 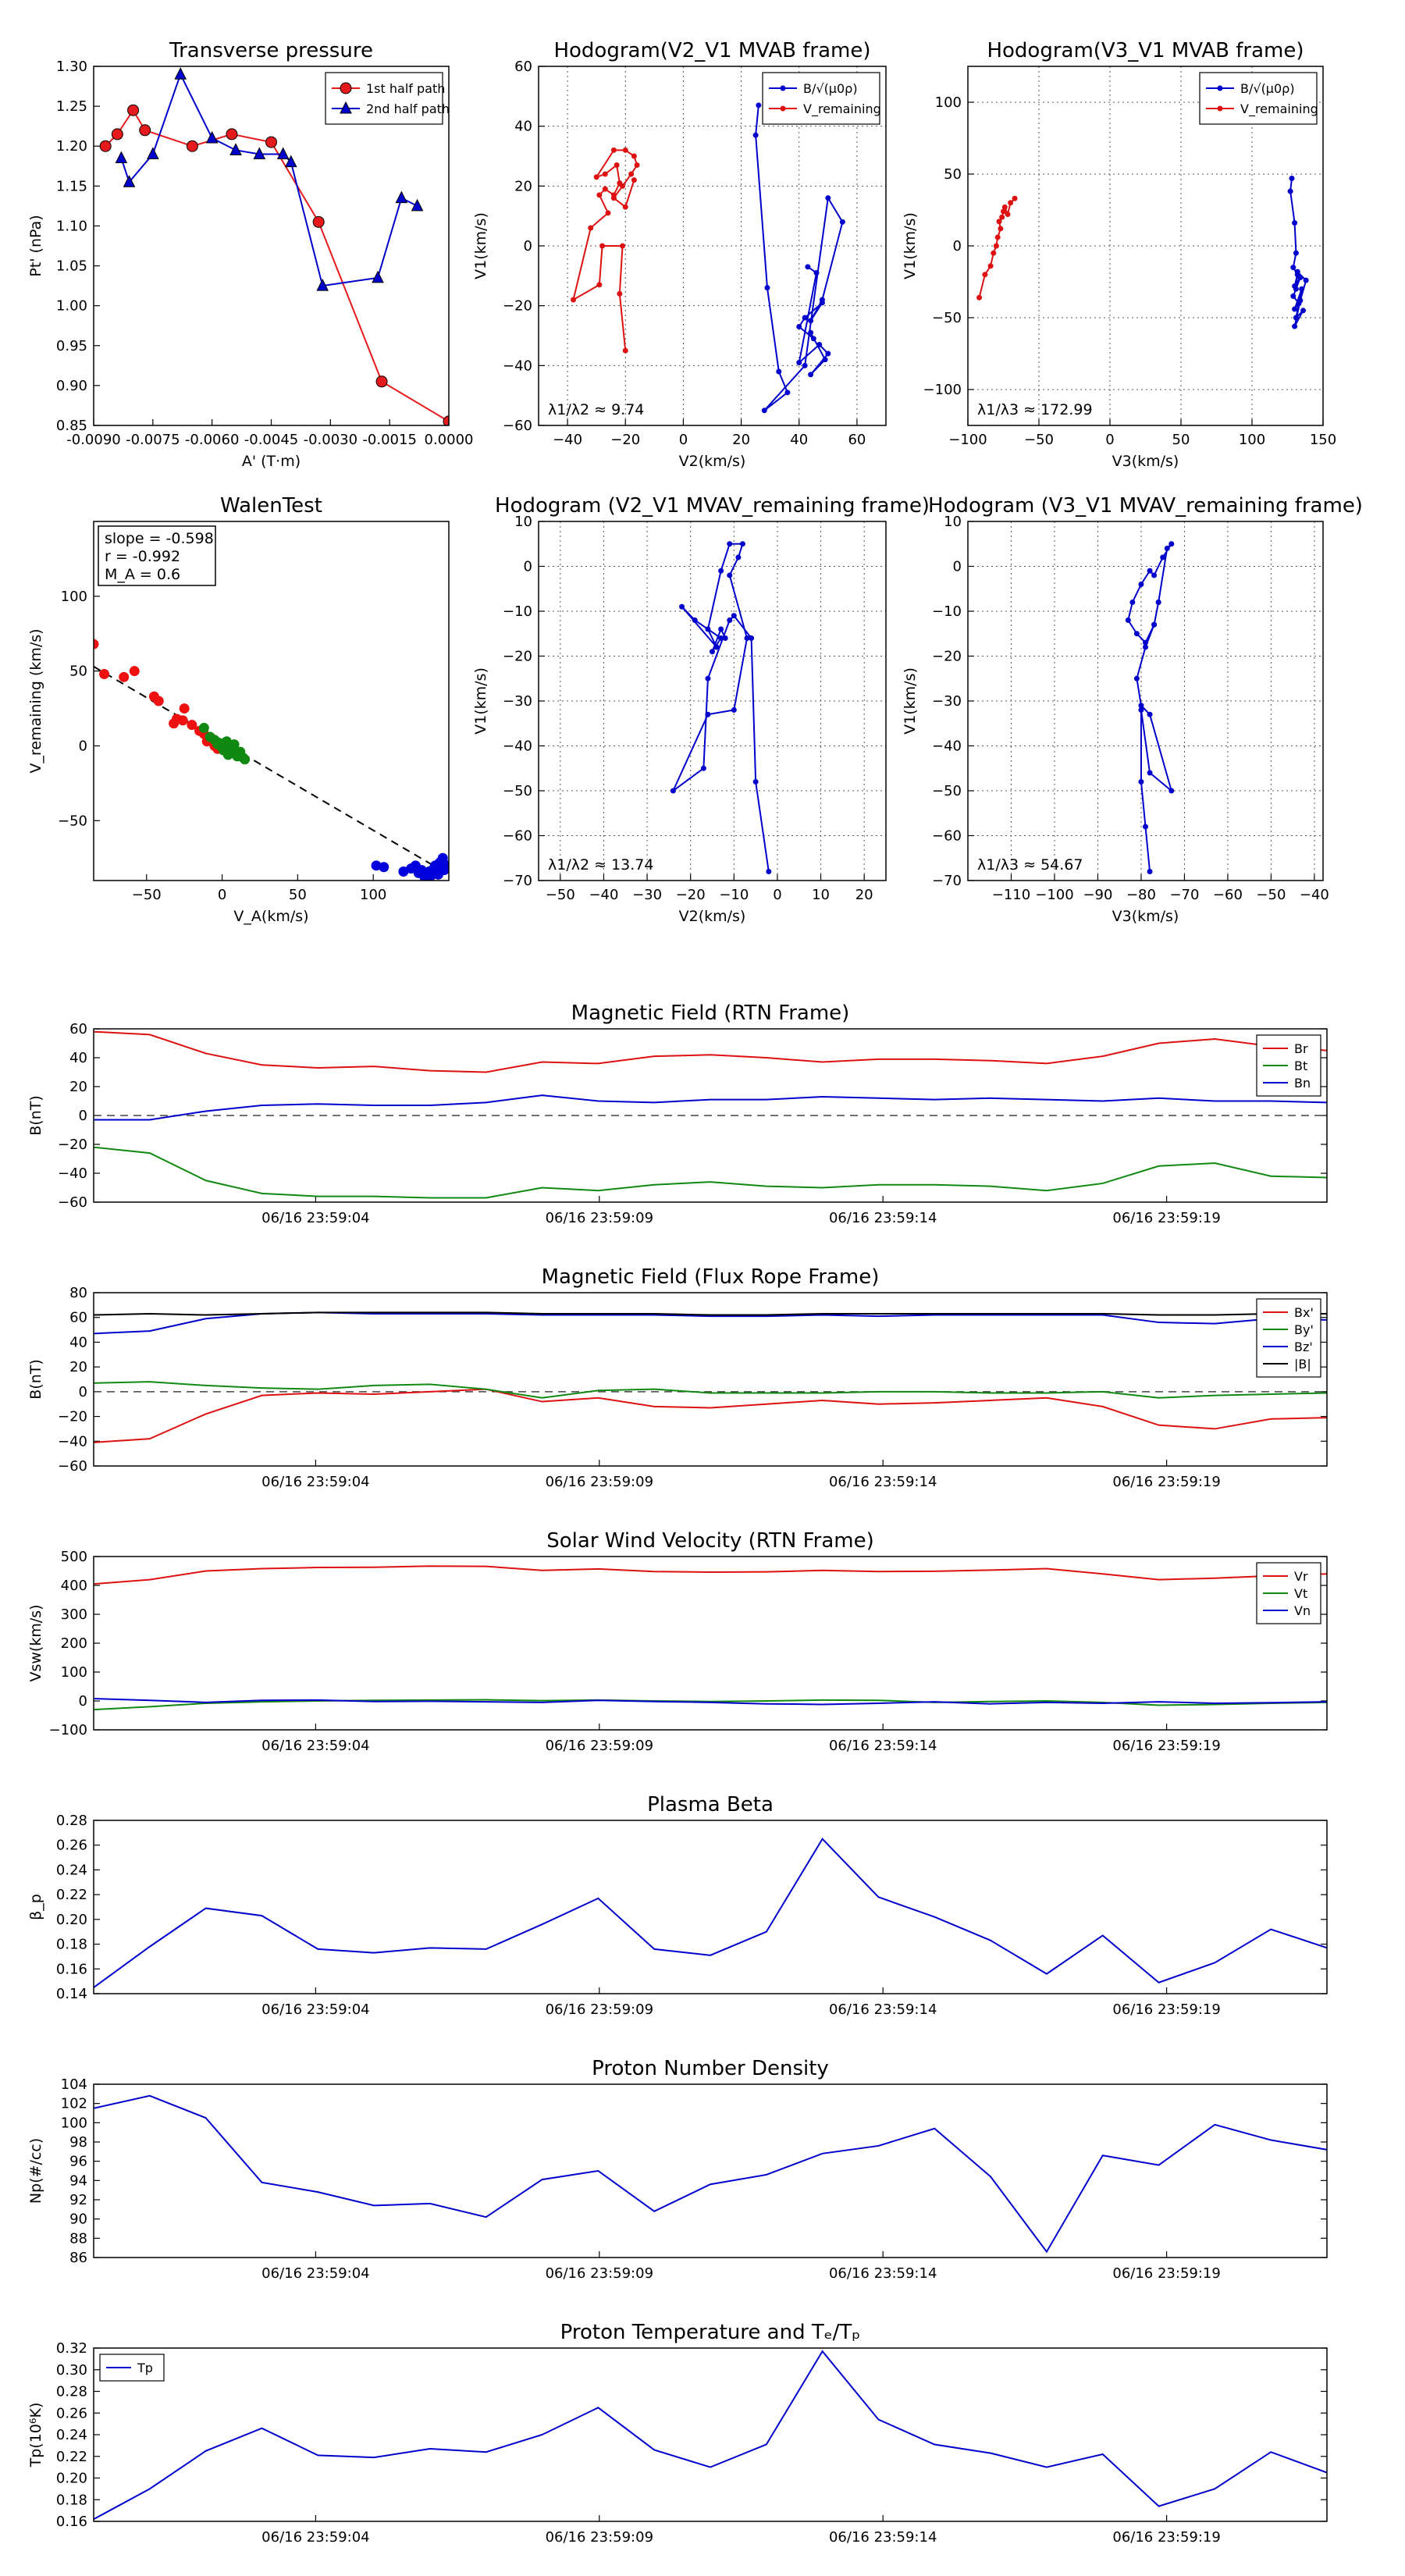 I want to click on magnetic-field-flux-rope-legend-label: Bz', so click(x=1303, y=1347).